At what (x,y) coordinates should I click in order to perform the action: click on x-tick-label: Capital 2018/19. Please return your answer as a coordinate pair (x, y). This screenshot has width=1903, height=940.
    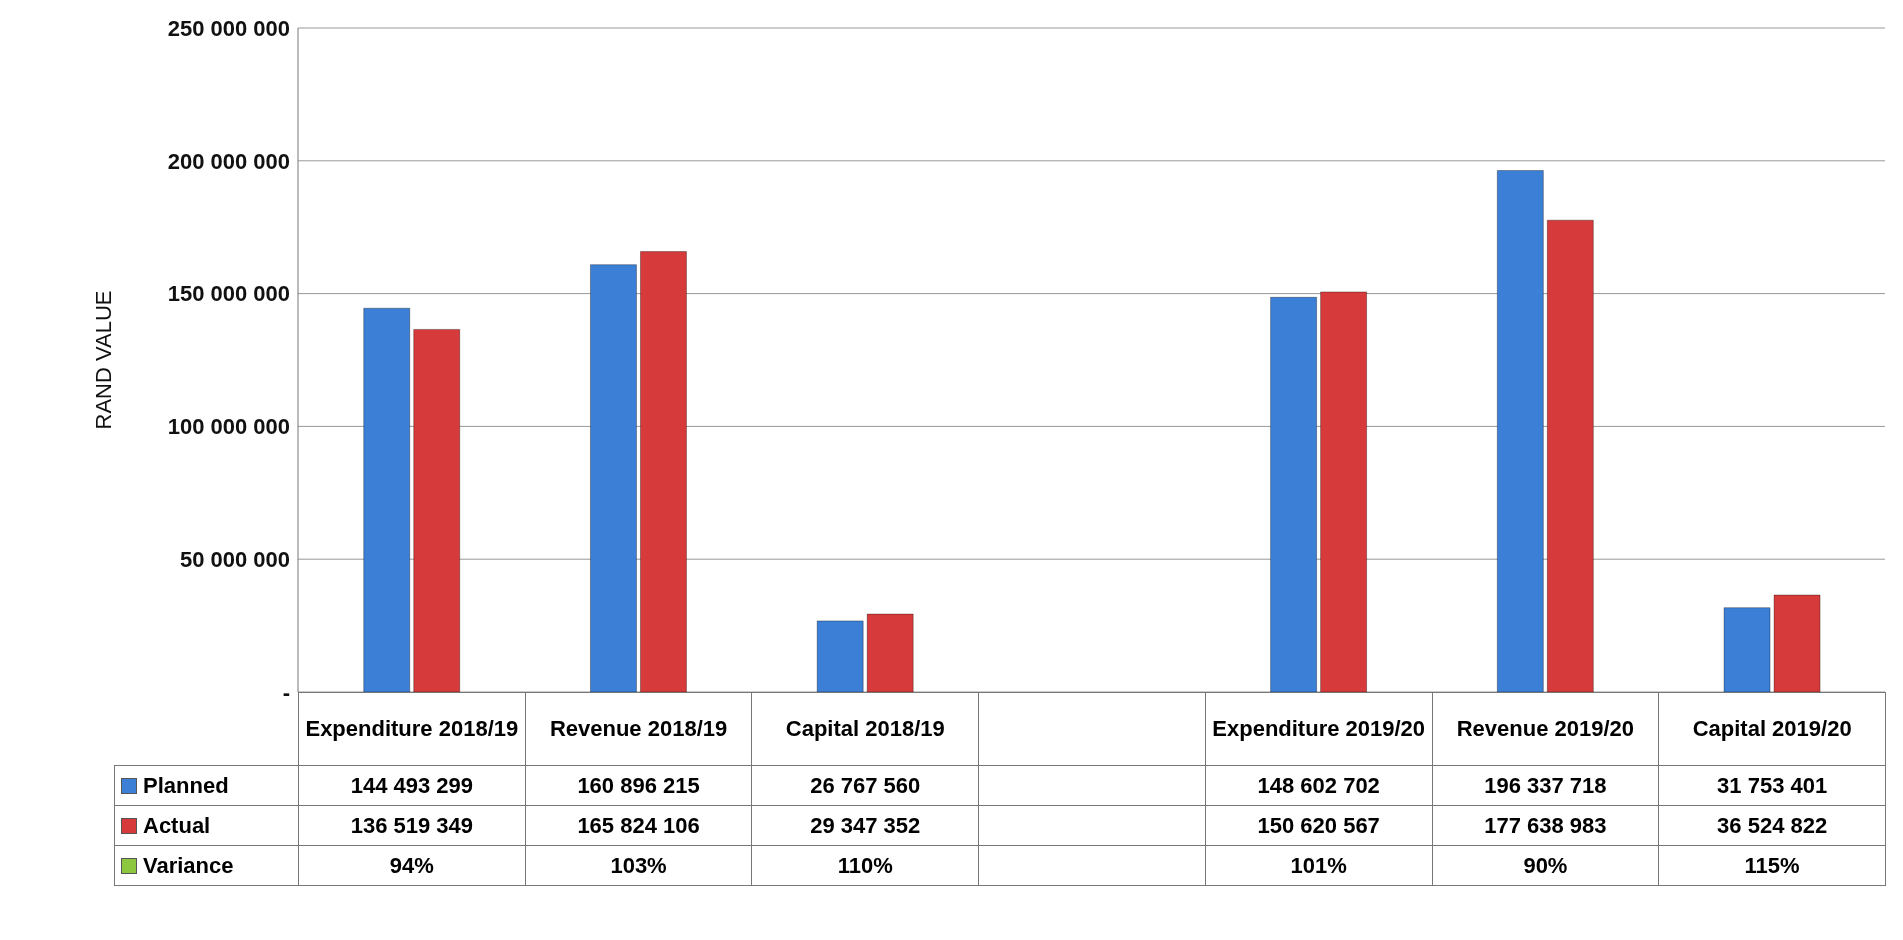
    Looking at the image, I should click on (865, 729).